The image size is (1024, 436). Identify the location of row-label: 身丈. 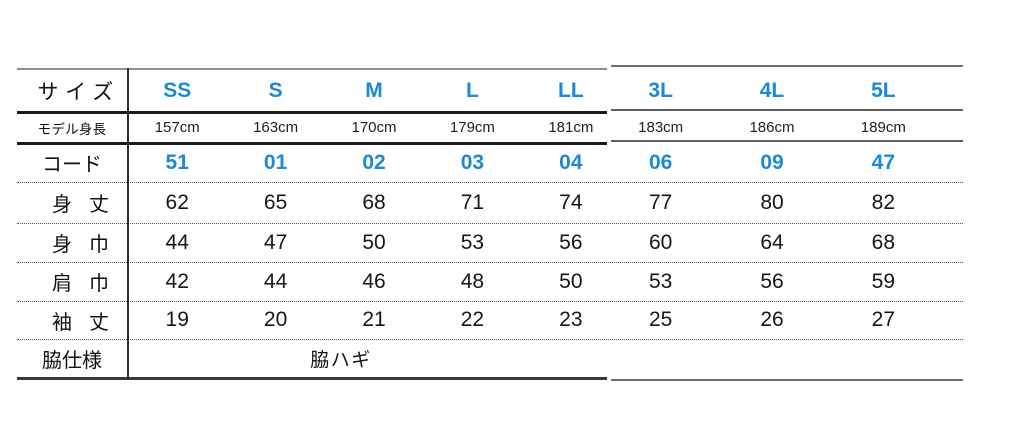
(89, 205).